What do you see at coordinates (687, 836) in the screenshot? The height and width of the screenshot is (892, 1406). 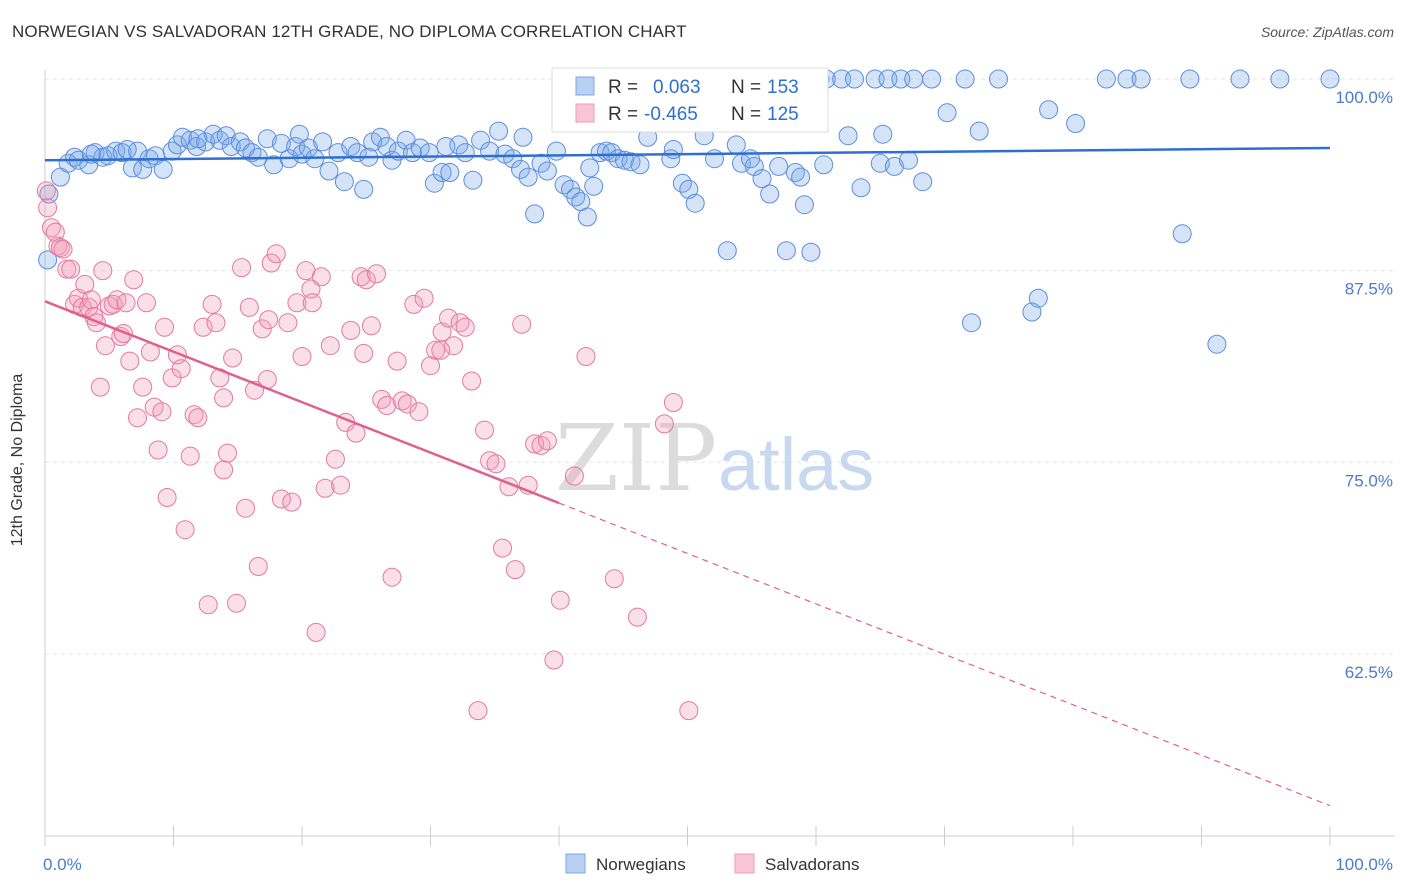 I see `x-ticks` at bounding box center [687, 836].